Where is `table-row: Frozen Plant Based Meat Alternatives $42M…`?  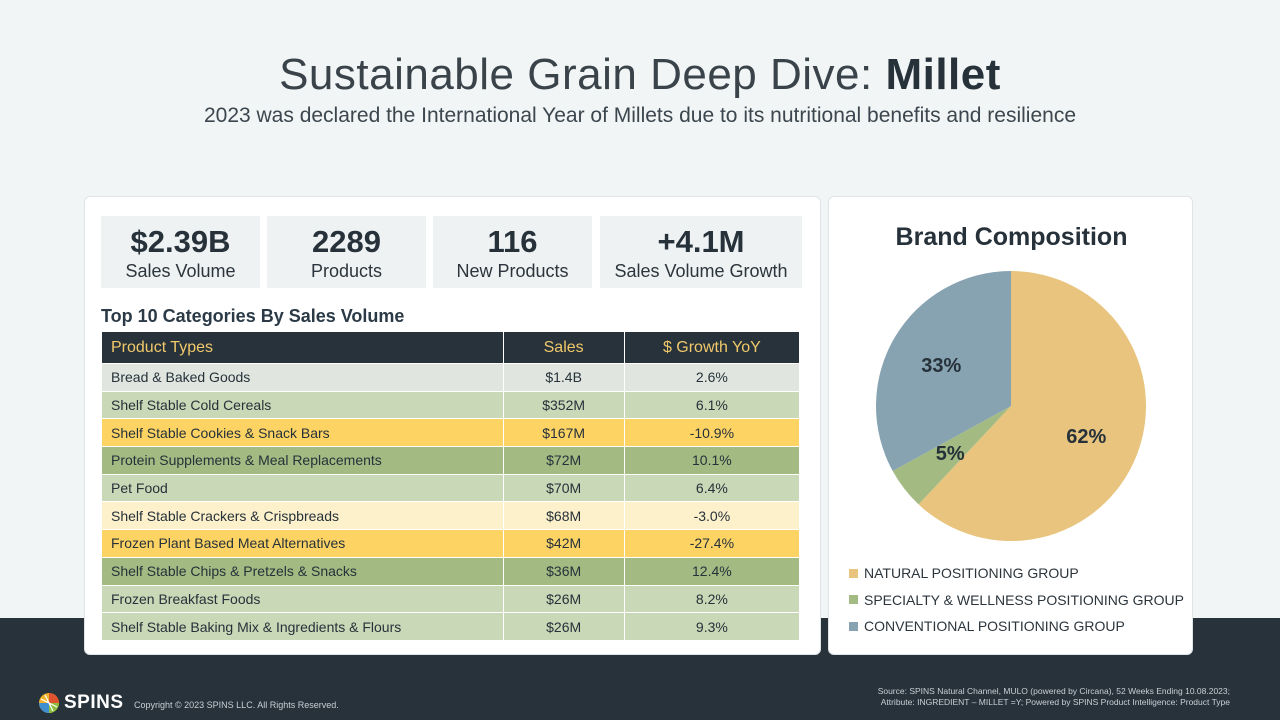 table-row: Frozen Plant Based Meat Alternatives $42M… is located at coordinates (451, 543).